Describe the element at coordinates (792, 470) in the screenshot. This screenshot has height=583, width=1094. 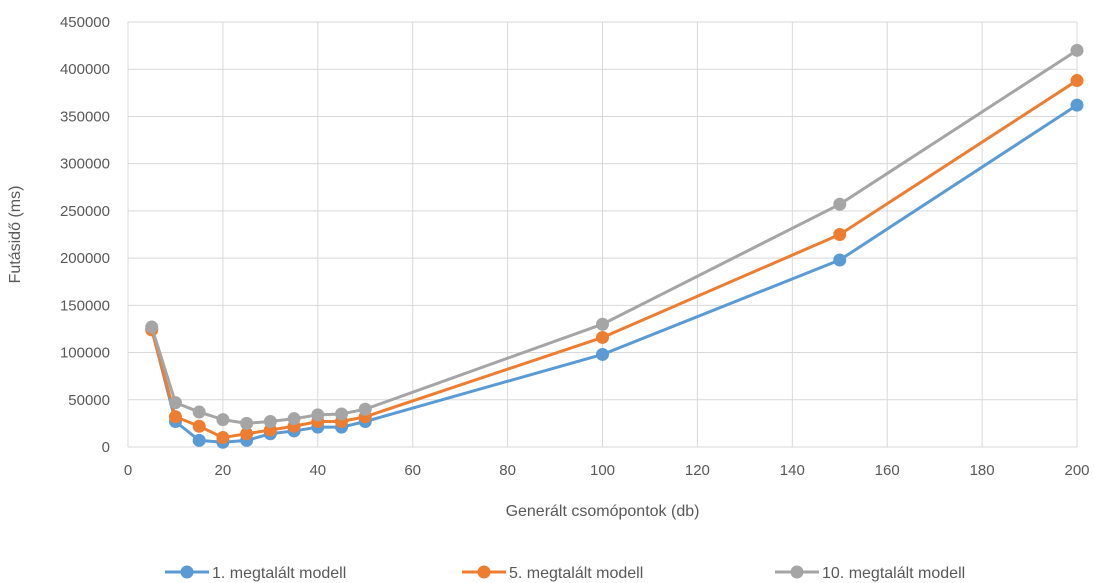
I see `x-tick-label: 140` at that location.